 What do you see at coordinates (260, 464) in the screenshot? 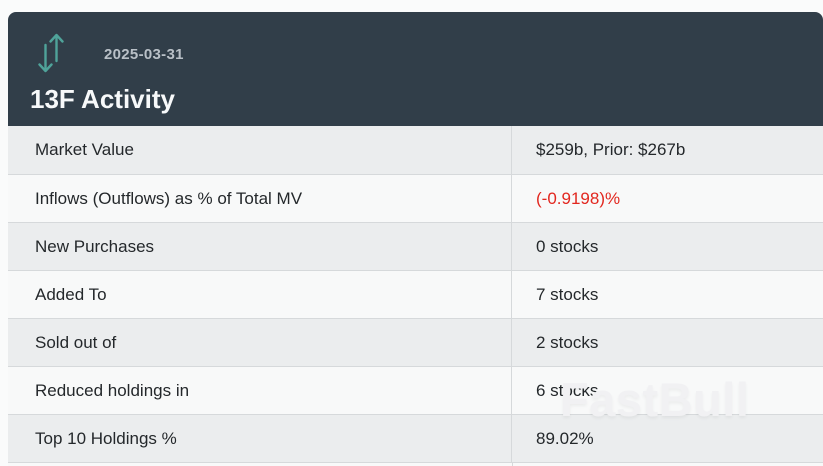
I see `partial-next-row-label-cell` at bounding box center [260, 464].